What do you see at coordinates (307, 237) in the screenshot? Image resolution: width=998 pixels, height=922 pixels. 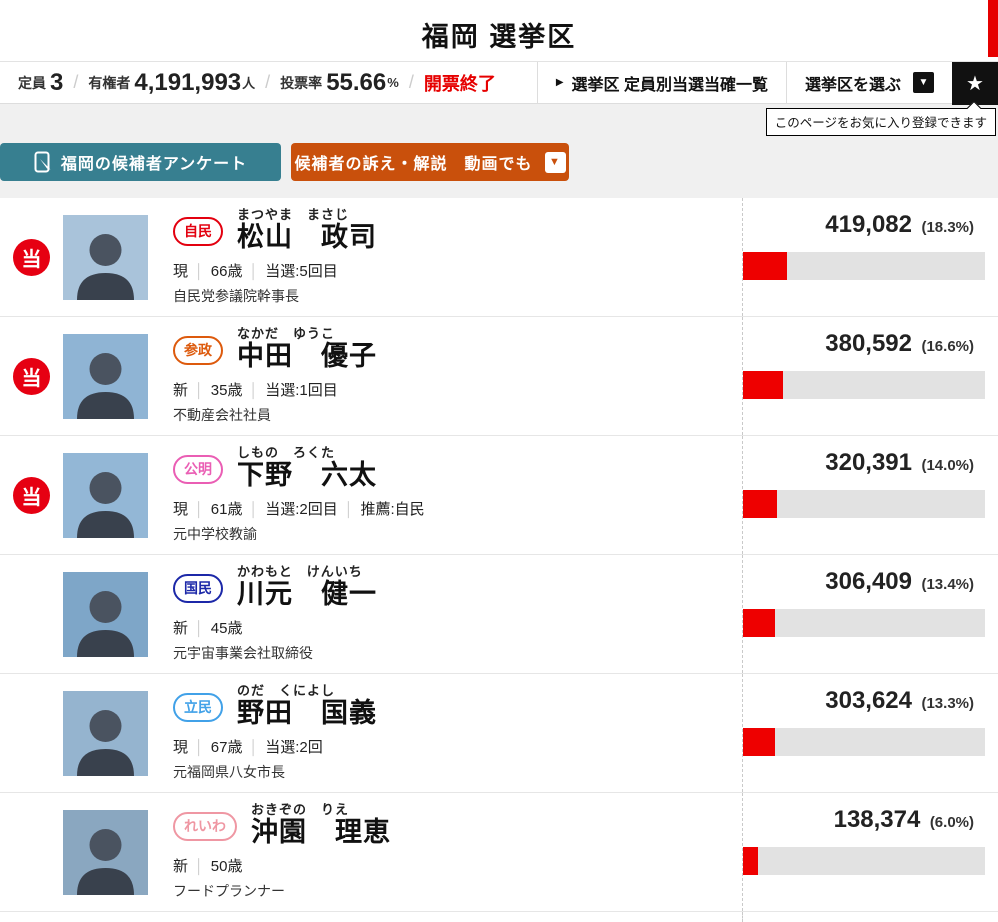 I see `candidate-name: 松山 政司` at bounding box center [307, 237].